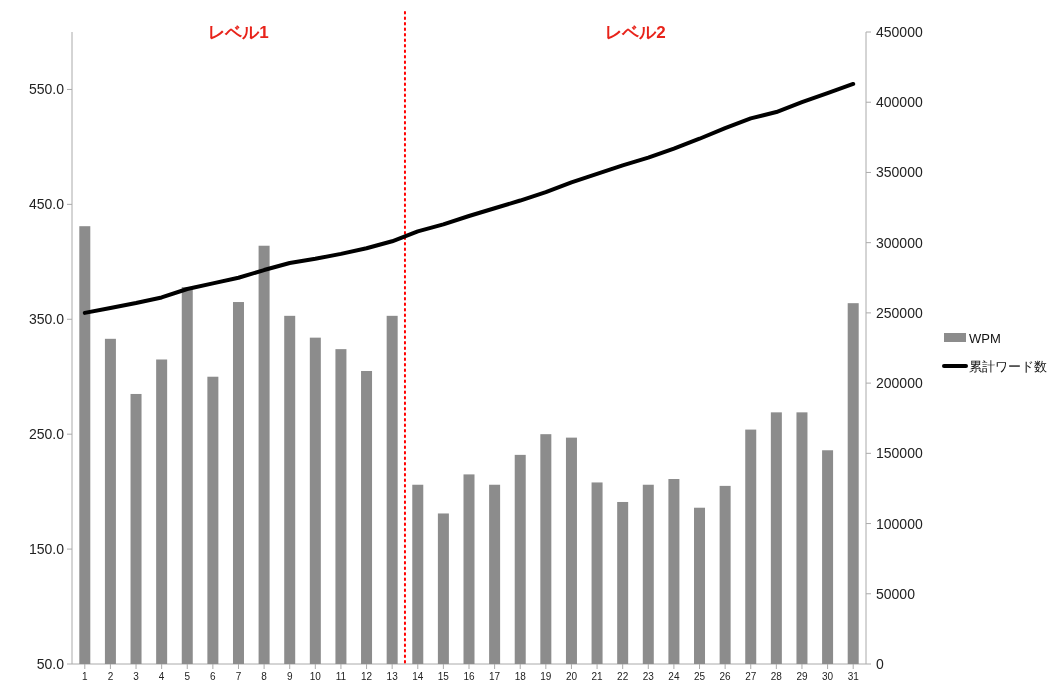 The width and height of the screenshot is (1057, 684). I want to click on x-tick-label: 21, so click(597, 676).